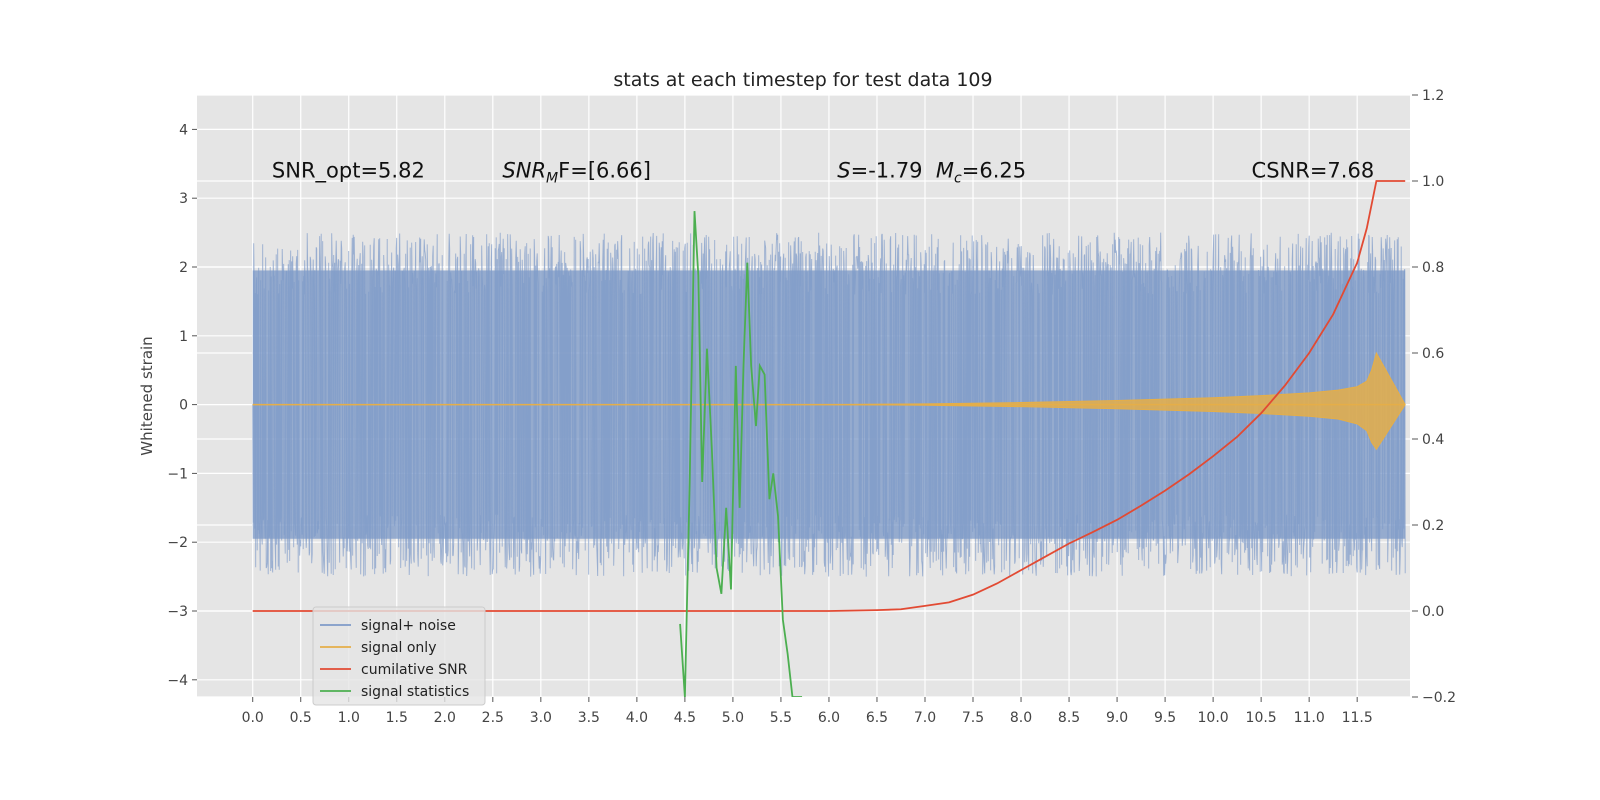 The height and width of the screenshot is (800, 1600). I want to click on annotation-snr-mf: SNRMF=[6.66], so click(576, 173).